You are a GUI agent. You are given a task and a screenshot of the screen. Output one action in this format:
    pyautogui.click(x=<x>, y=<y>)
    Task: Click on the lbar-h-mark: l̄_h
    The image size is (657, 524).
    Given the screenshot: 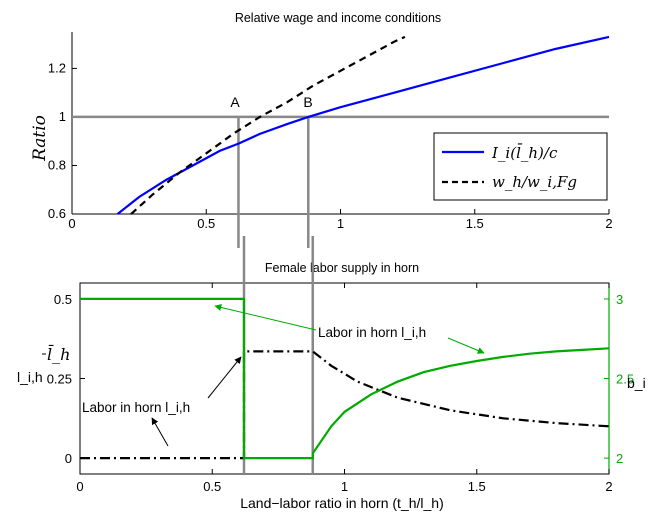 What is the action you would take?
    pyautogui.click(x=58, y=353)
    